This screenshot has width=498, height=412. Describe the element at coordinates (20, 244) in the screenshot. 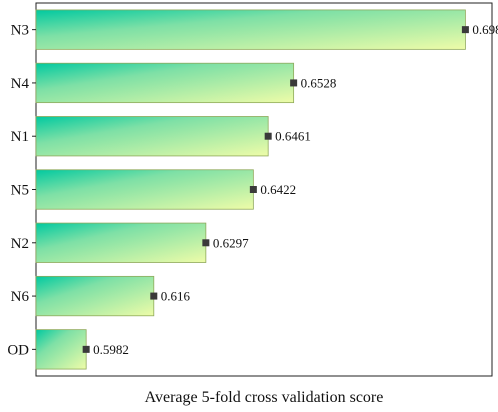

I see `y-tick-label-n2: N2` at that location.